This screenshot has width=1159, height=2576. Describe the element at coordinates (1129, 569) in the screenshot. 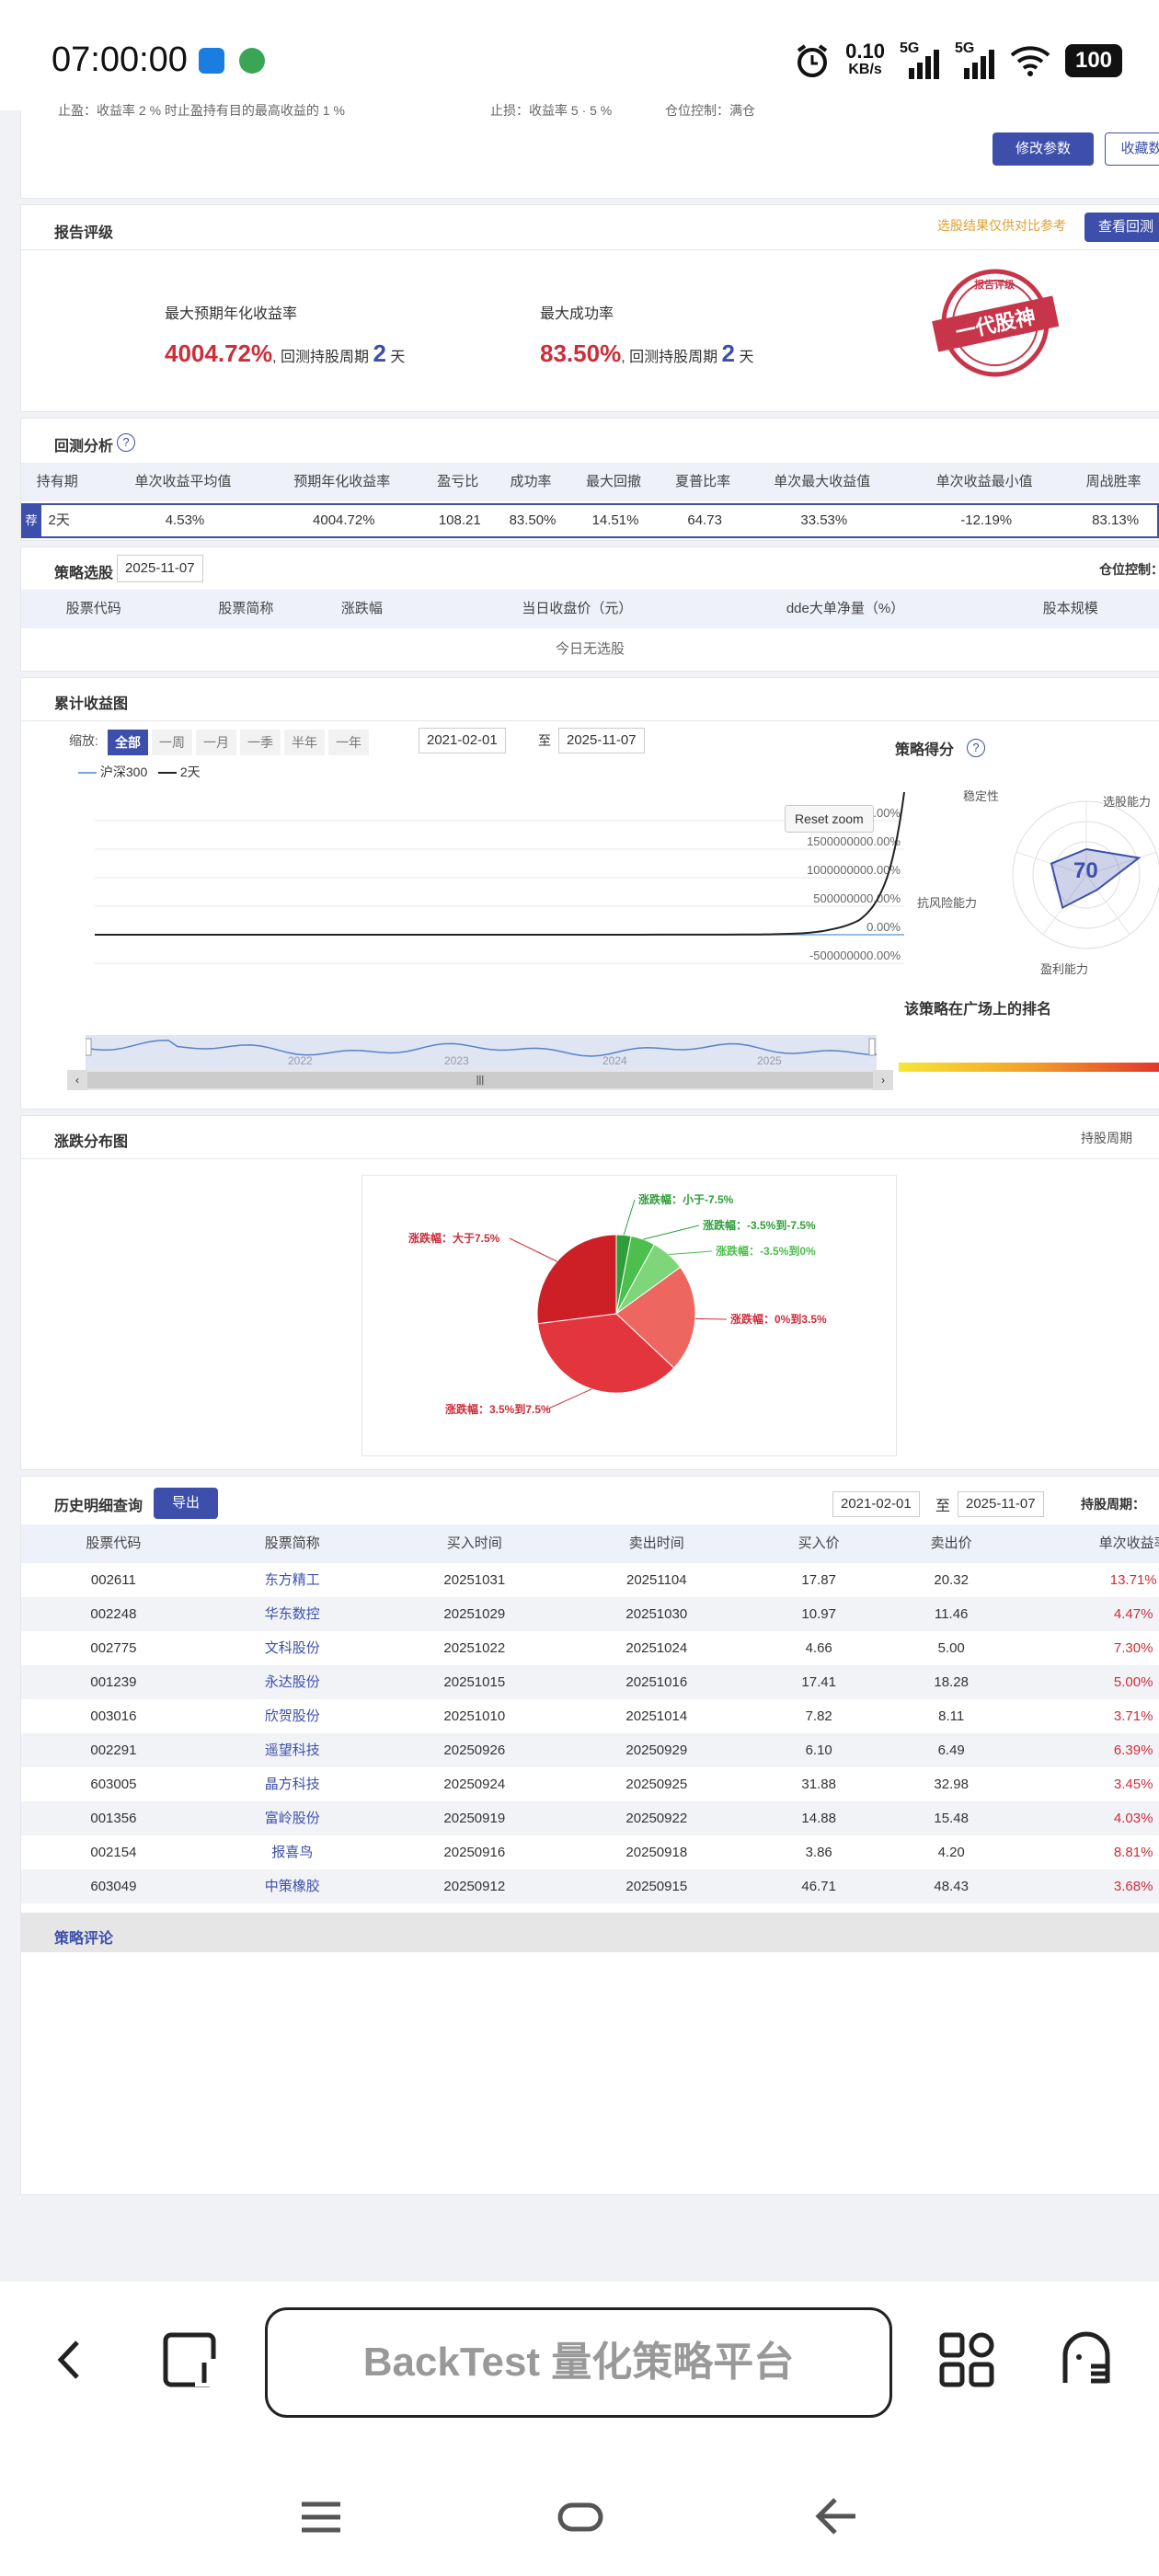

I see `pick-position-control: 仓位控制：` at that location.